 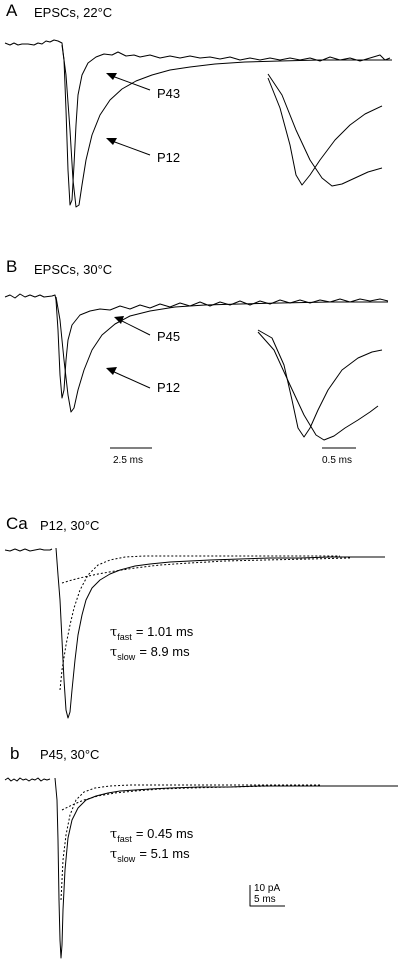 What do you see at coordinates (73, 269) in the screenshot?
I see `panel-title-b: EPSCs, 30°C` at bounding box center [73, 269].